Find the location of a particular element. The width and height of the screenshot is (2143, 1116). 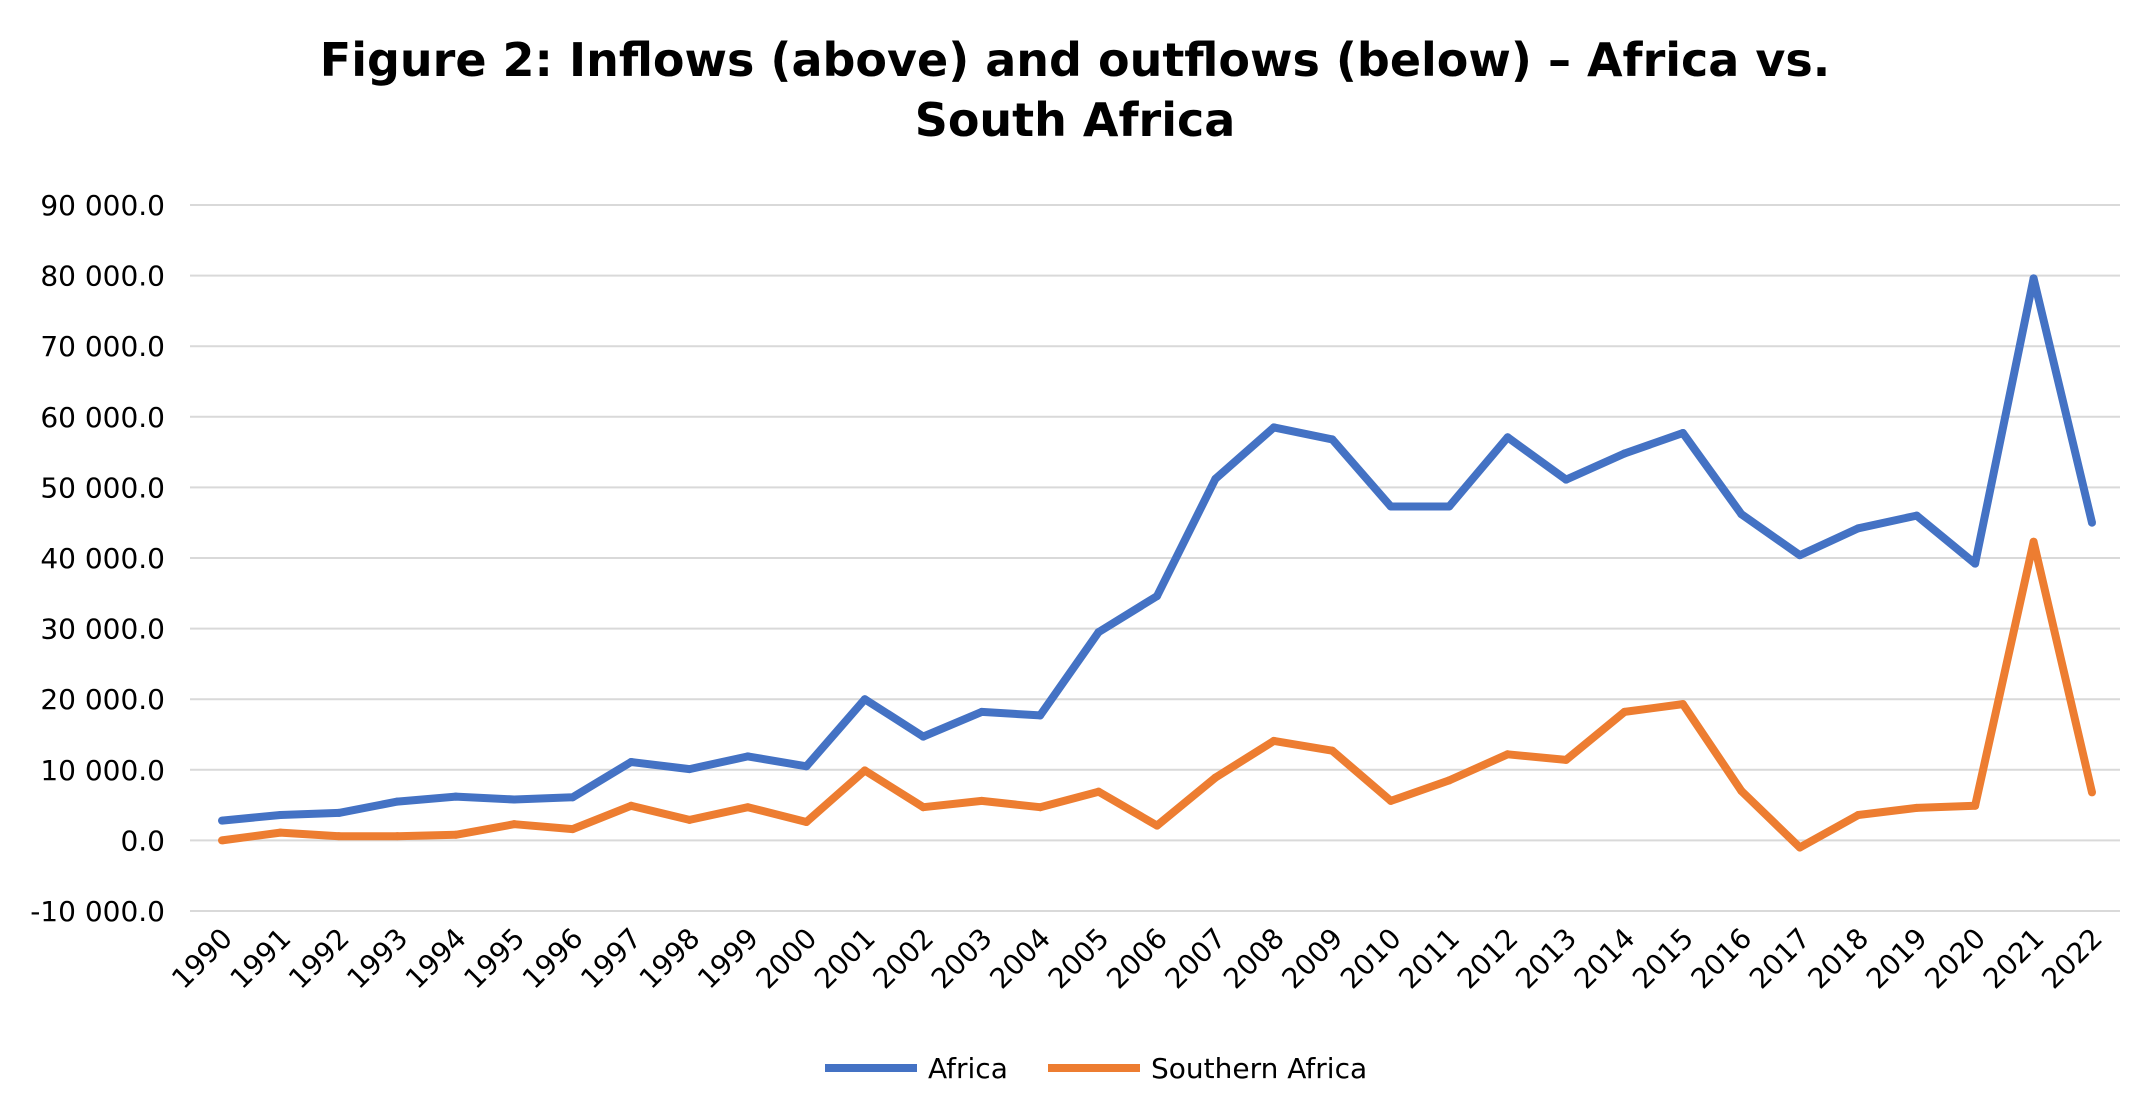

y-tick-label: 70 000.0 is located at coordinates (102, 346).